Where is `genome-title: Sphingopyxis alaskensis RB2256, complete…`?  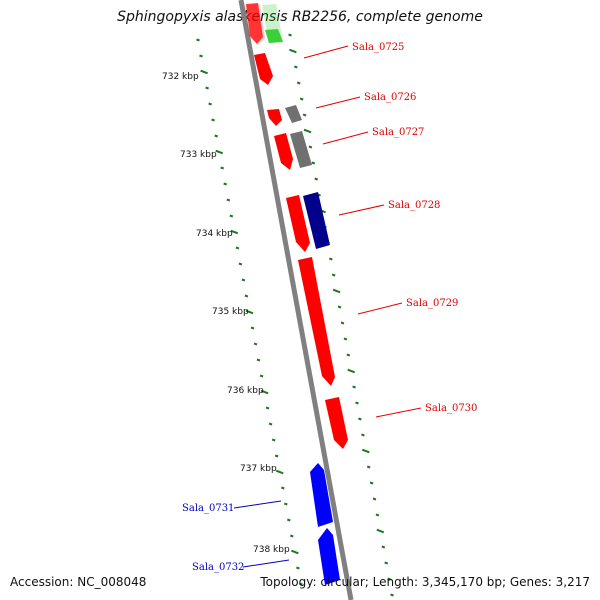 genome-title: Sphingopyxis alaskensis RB2256, complete… is located at coordinates (300, 17).